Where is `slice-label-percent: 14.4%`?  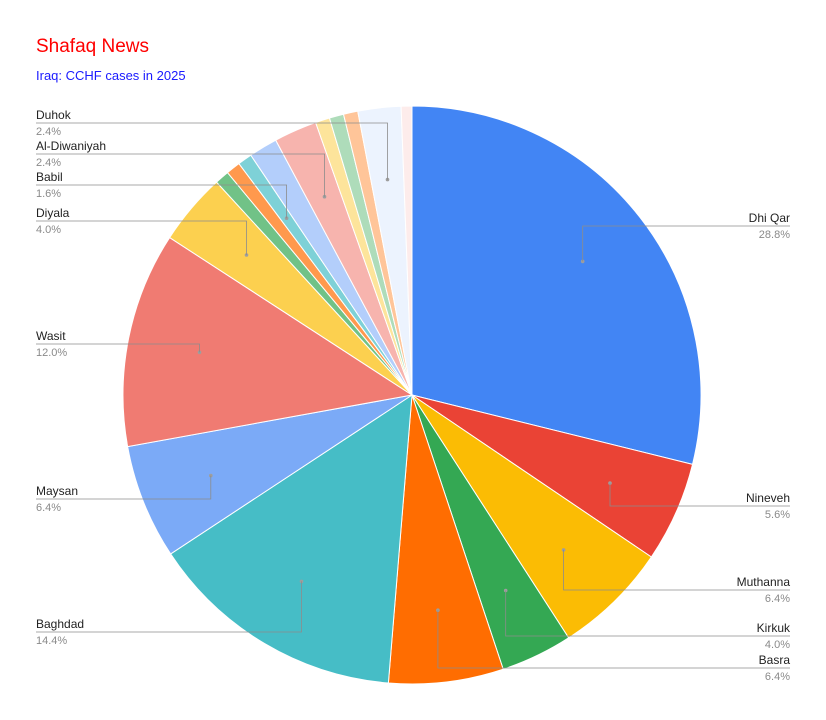
slice-label-percent: 14.4% is located at coordinates (51, 641).